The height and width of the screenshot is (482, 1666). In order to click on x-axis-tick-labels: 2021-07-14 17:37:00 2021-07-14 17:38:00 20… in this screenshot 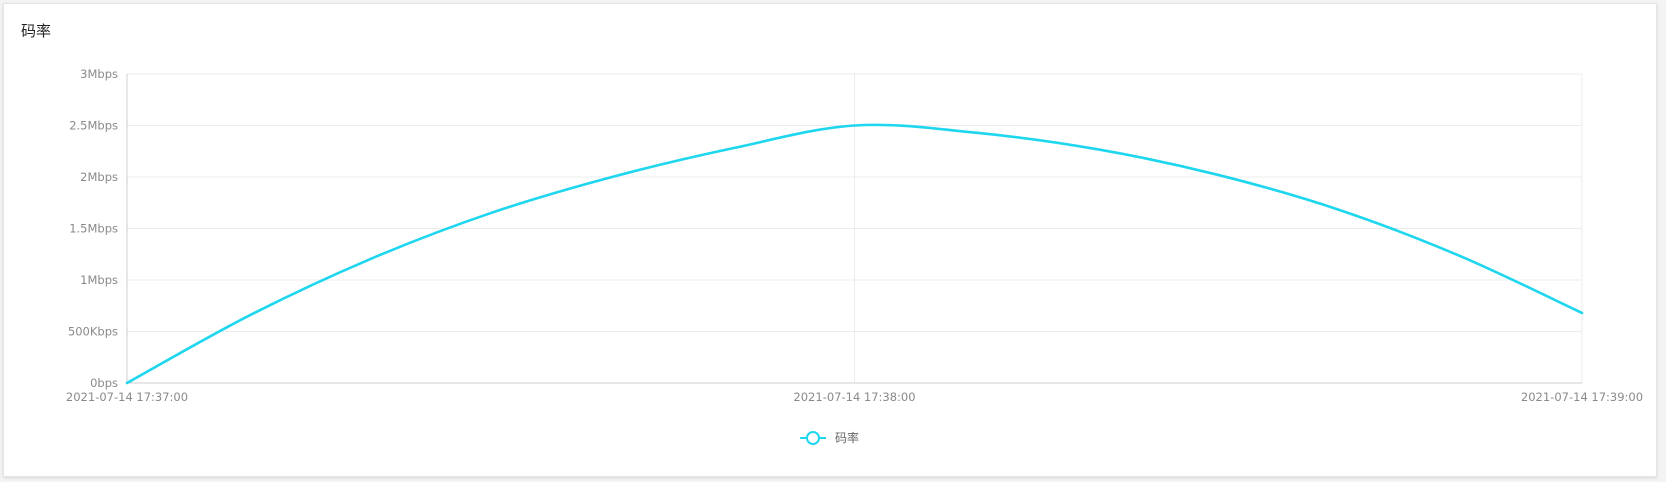, I will do `click(854, 397)`.